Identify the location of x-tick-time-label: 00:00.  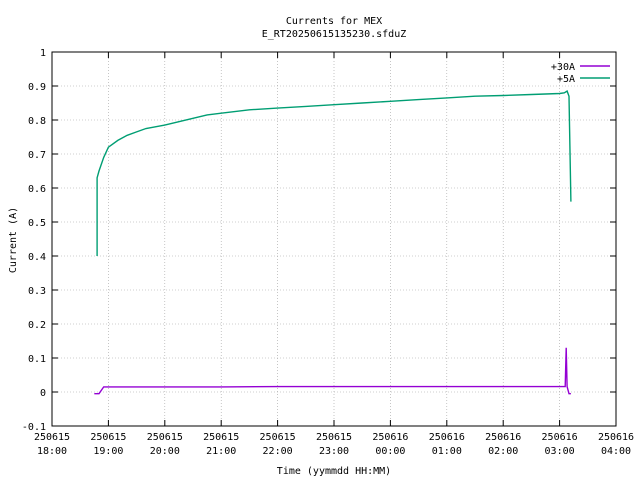
(390, 451).